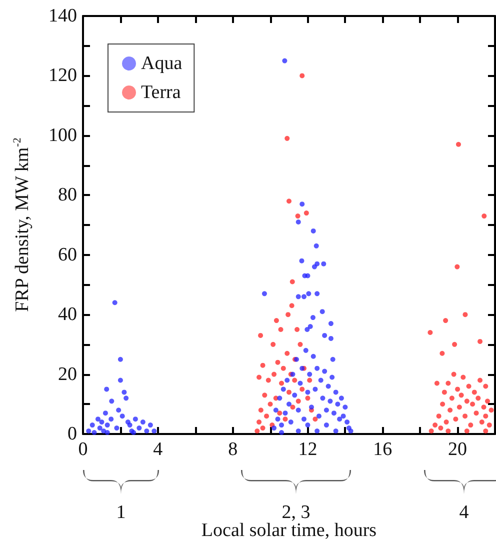  Describe the element at coordinates (464, 512) in the screenshot. I see `text: 4` at that location.